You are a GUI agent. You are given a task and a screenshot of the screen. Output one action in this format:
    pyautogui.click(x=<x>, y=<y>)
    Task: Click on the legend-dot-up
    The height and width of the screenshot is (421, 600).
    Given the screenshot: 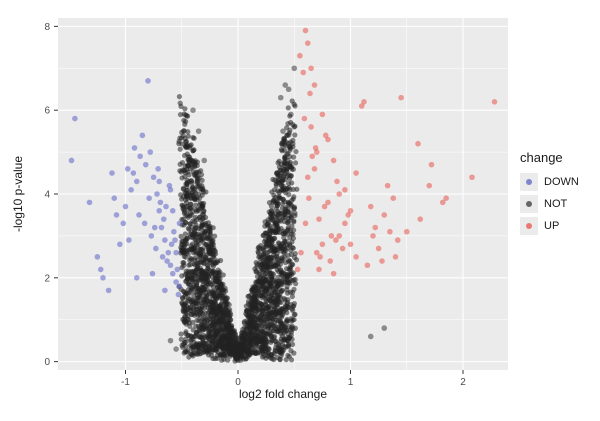 What is the action you would take?
    pyautogui.click(x=529, y=226)
    